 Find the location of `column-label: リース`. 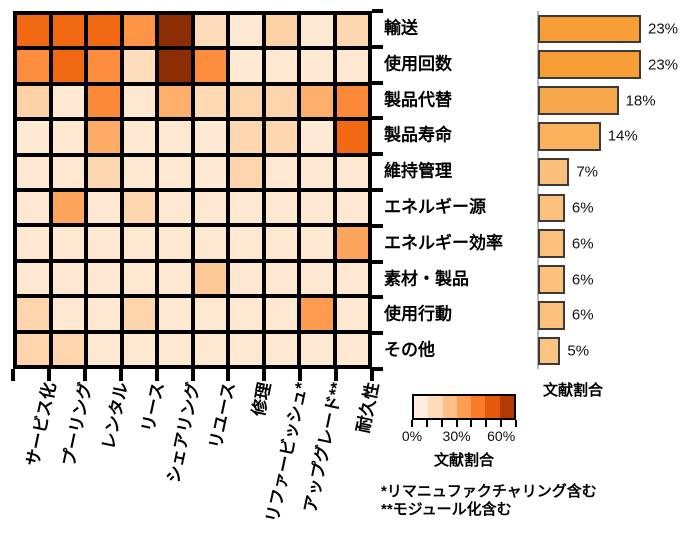

column-label: リース is located at coordinates (153, 407).